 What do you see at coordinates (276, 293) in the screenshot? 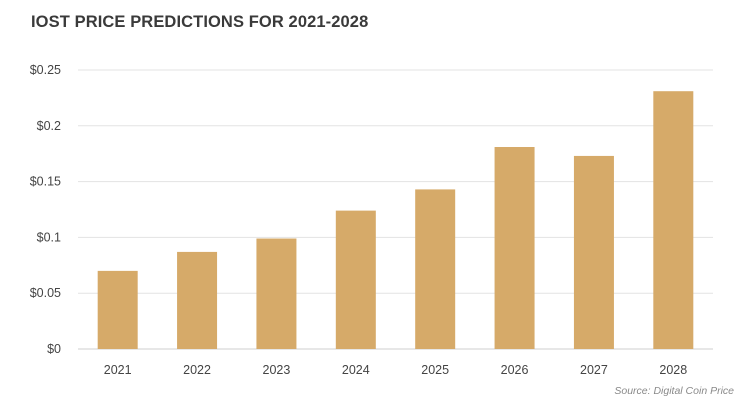
I see `bar-2023` at bounding box center [276, 293].